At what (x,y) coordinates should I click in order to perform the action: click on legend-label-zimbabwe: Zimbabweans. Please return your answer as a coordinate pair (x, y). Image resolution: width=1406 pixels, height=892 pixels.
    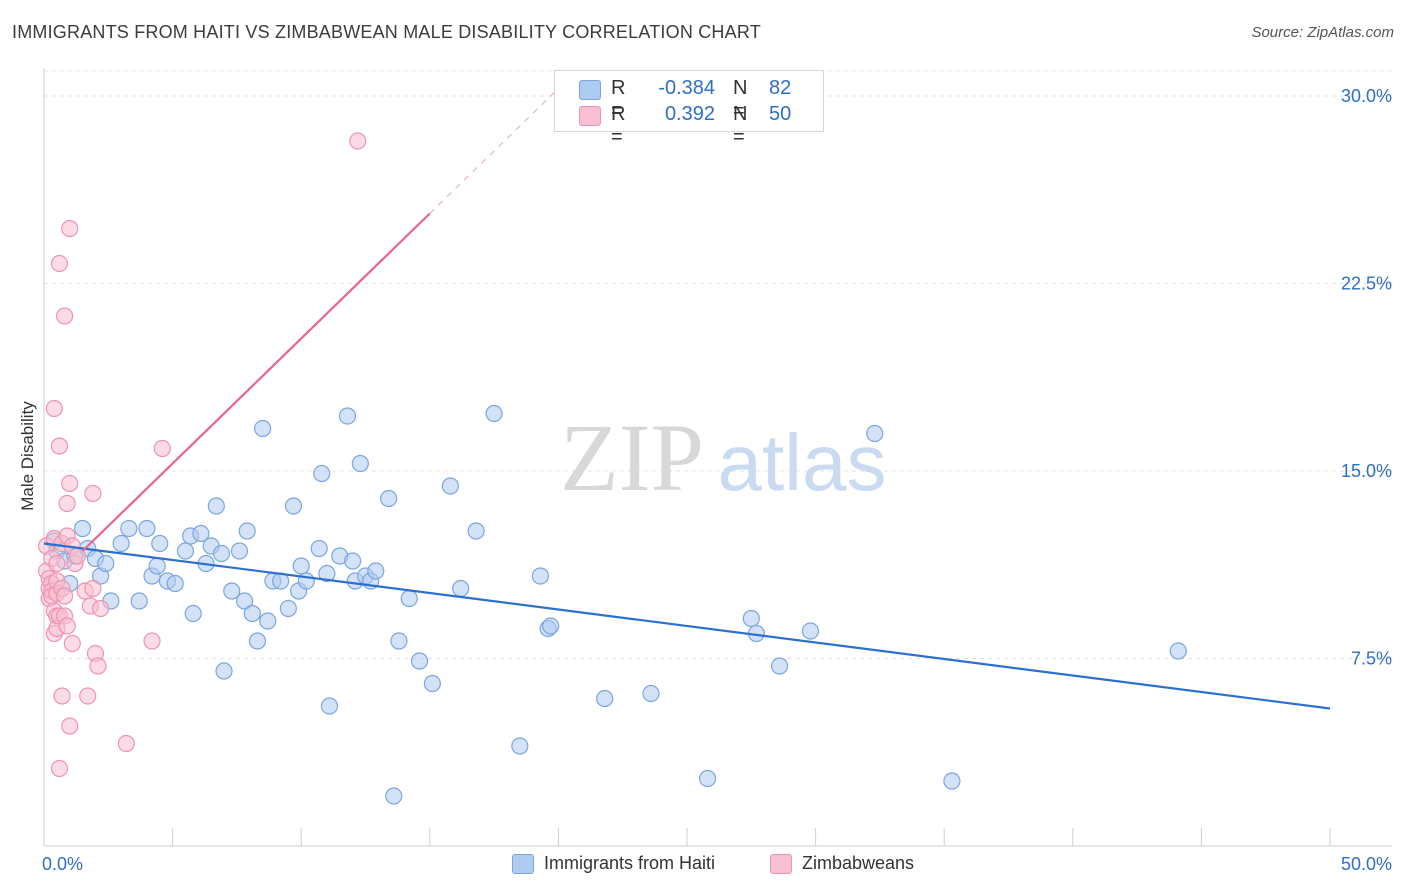
    Looking at the image, I should click on (858, 863).